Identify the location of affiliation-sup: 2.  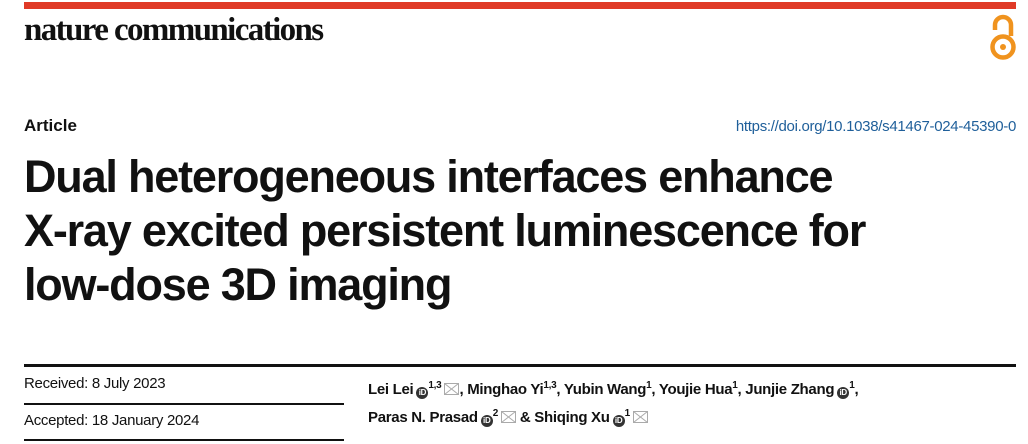
(495, 413).